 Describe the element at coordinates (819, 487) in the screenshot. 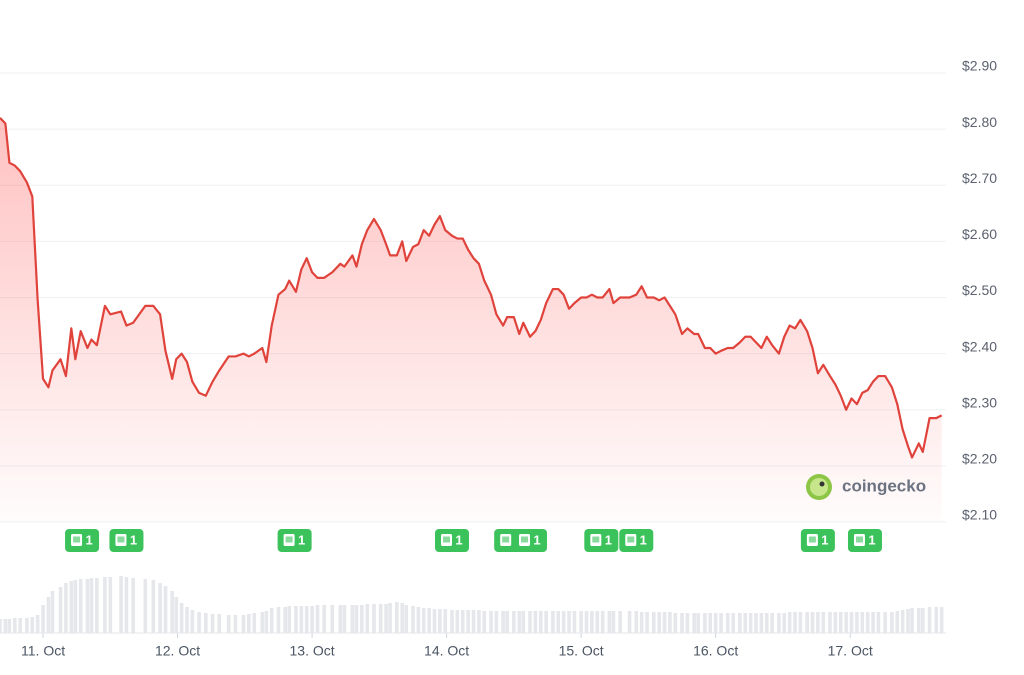

I see `watermark-logo-inner` at that location.